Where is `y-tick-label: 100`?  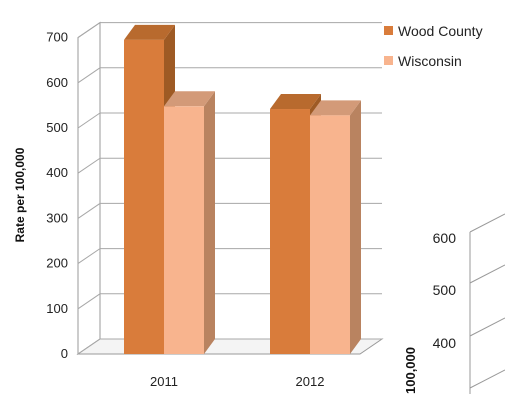
y-tick-label: 100 is located at coordinates (57, 308).